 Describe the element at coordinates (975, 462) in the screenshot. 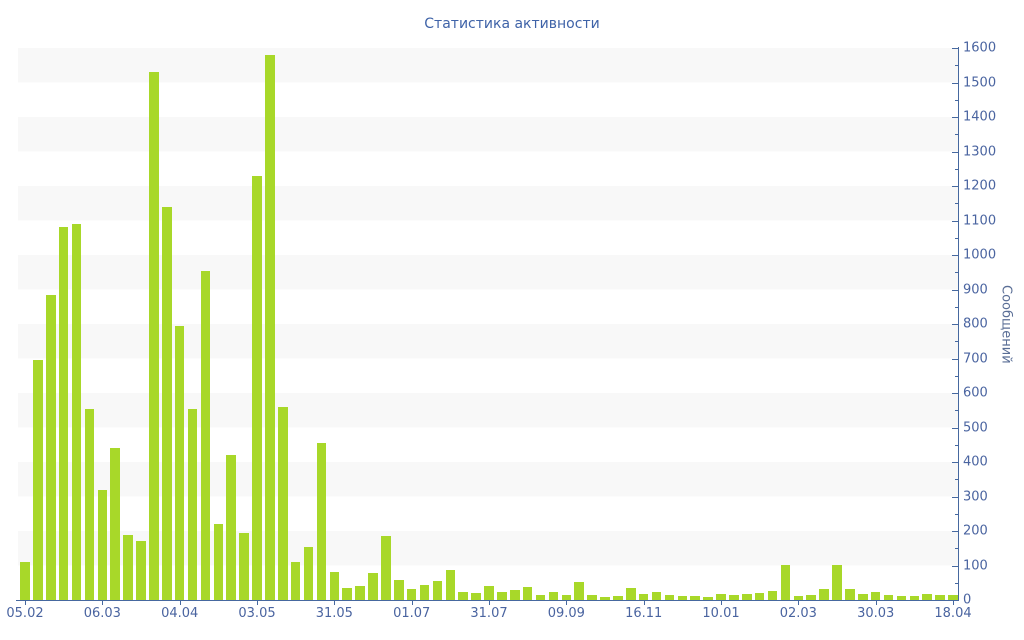

I see `y-tick-label: 400` at that location.